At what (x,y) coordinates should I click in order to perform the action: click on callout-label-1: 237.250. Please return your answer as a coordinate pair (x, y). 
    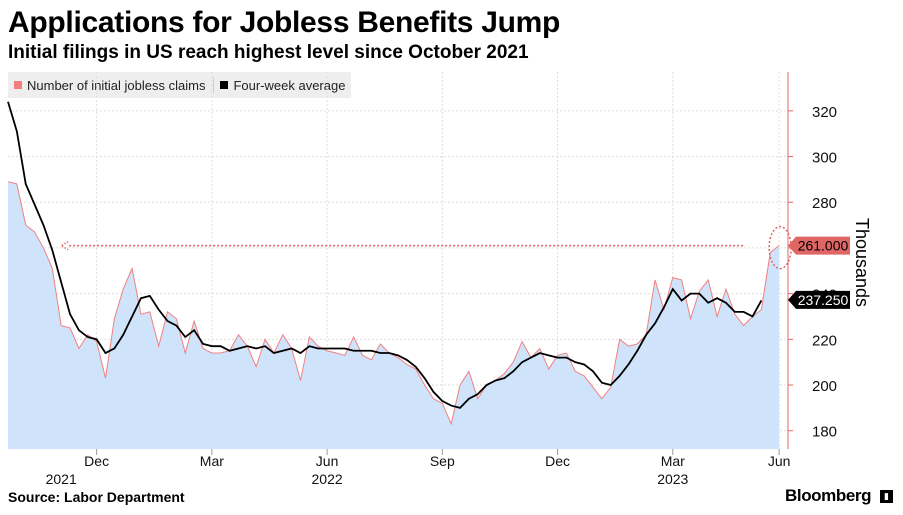
    Looking at the image, I should click on (823, 300).